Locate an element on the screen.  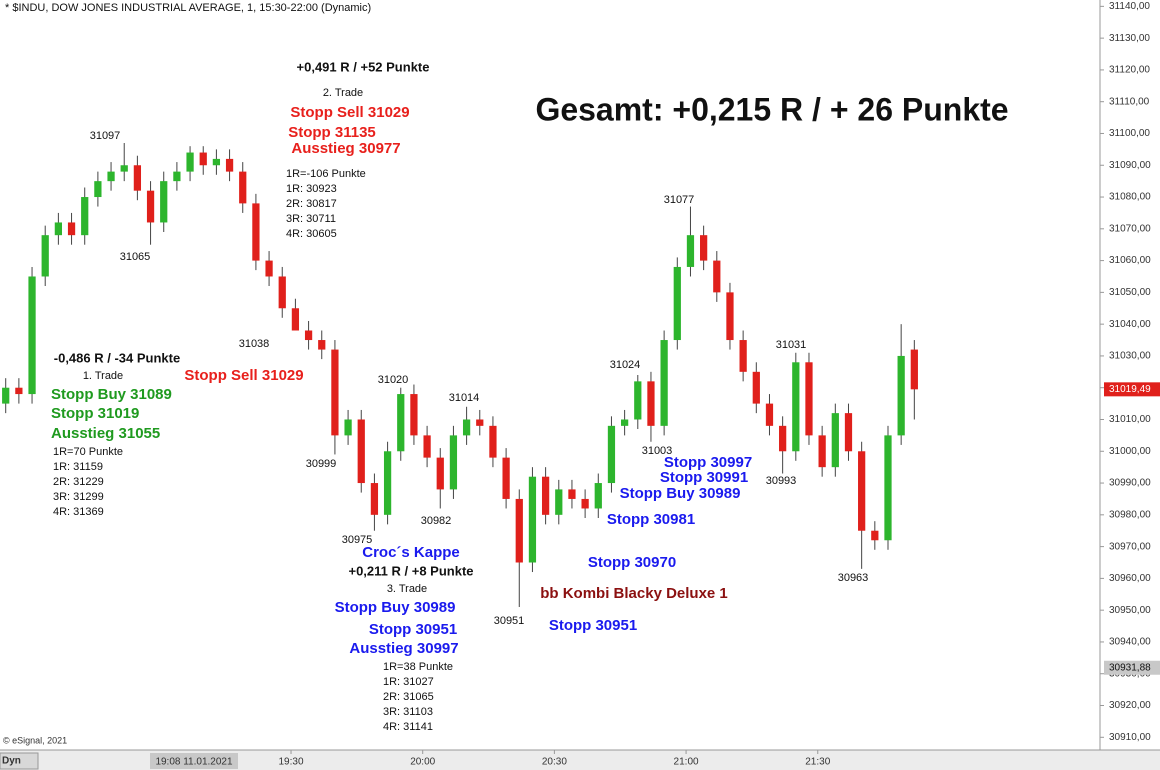
annotation: 2R: 30817 is located at coordinates (311, 204).